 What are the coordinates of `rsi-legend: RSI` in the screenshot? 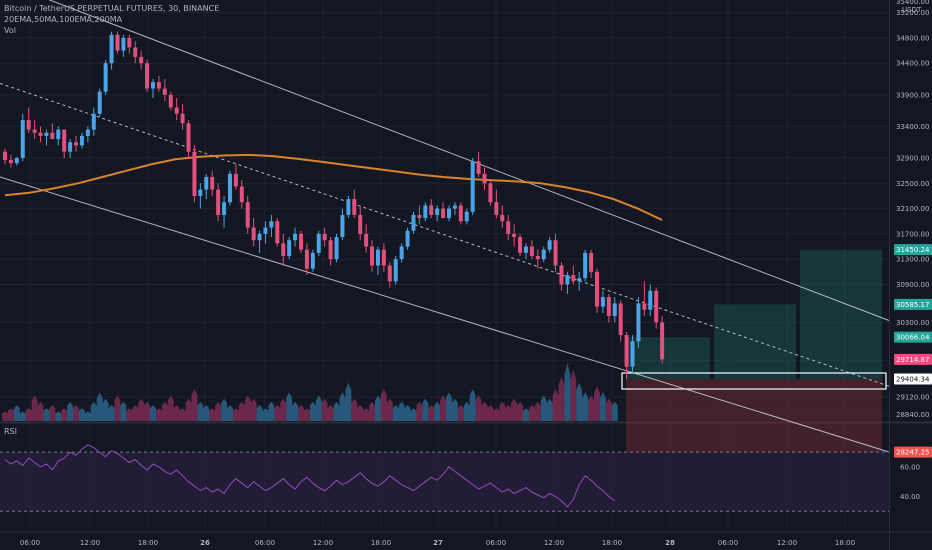 It's located at (10, 431).